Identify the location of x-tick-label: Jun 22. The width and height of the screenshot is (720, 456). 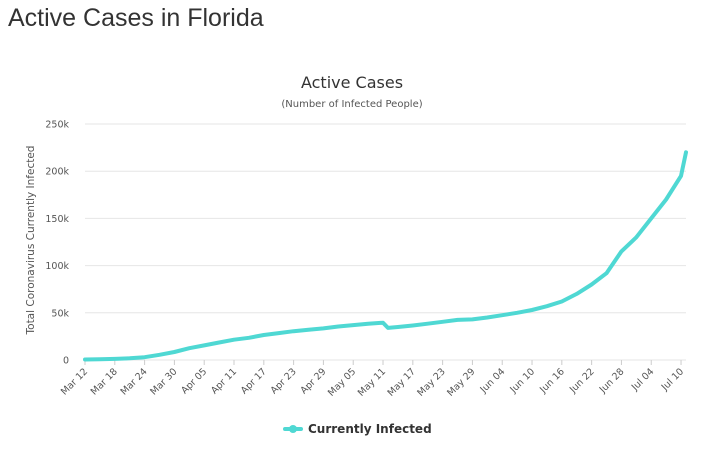
(582, 381).